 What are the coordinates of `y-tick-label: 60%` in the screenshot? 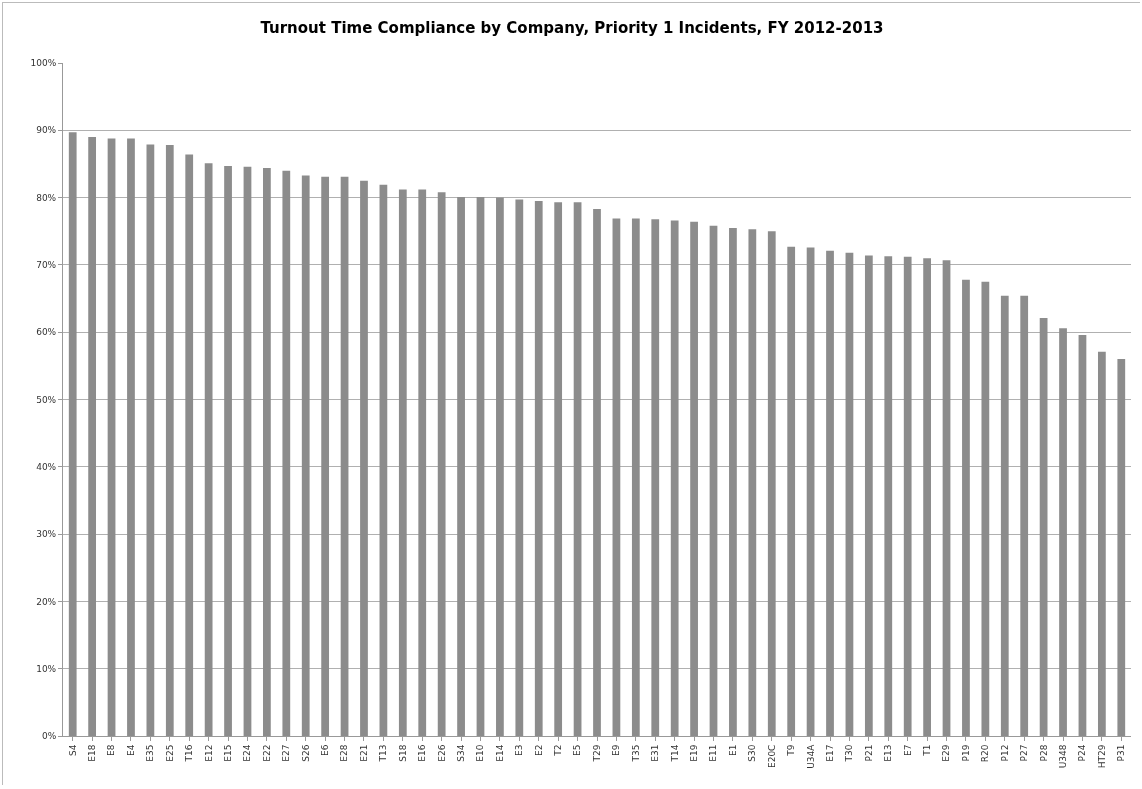 It's located at (46, 332).